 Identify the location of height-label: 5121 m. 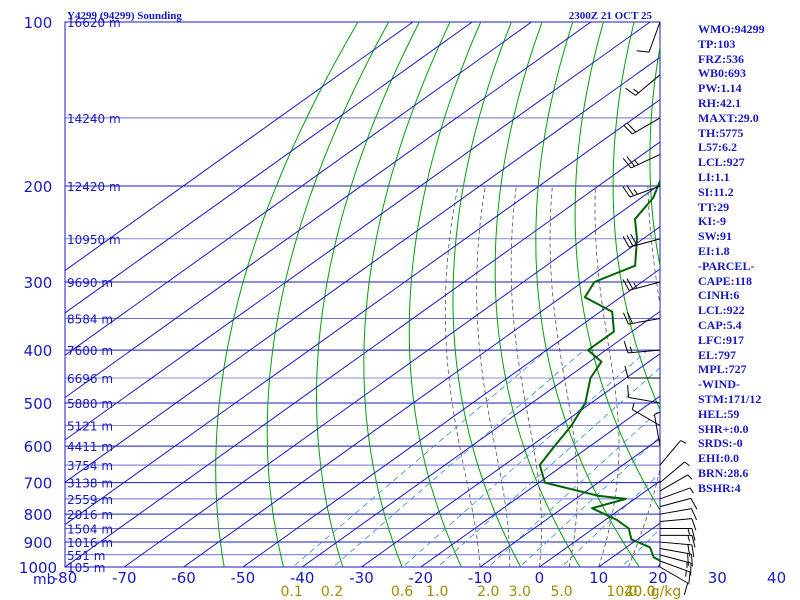
(90, 426).